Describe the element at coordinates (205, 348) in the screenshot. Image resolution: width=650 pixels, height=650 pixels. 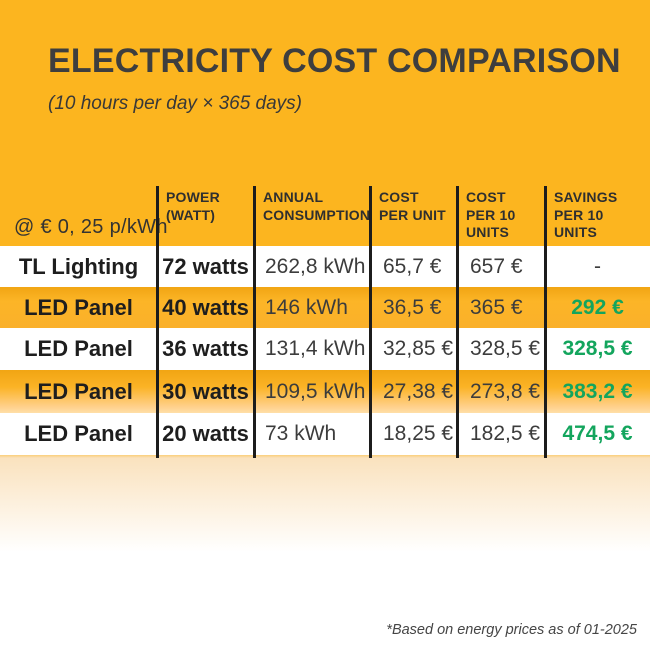
I see `power-cell: 36 watts` at that location.